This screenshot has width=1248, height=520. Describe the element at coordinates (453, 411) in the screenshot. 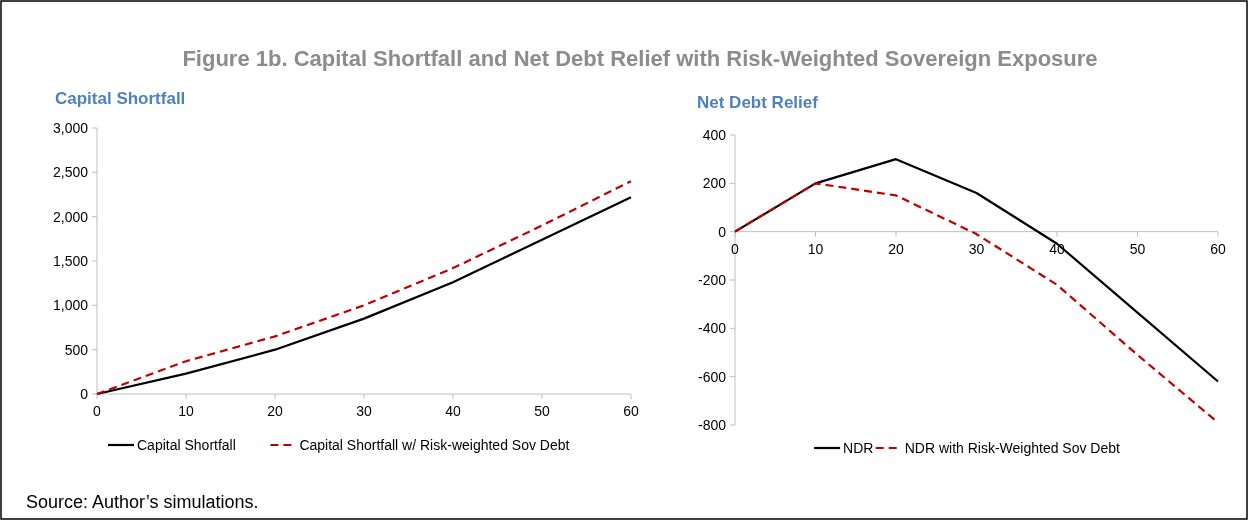

I see `x-tick-label: 40` at that location.